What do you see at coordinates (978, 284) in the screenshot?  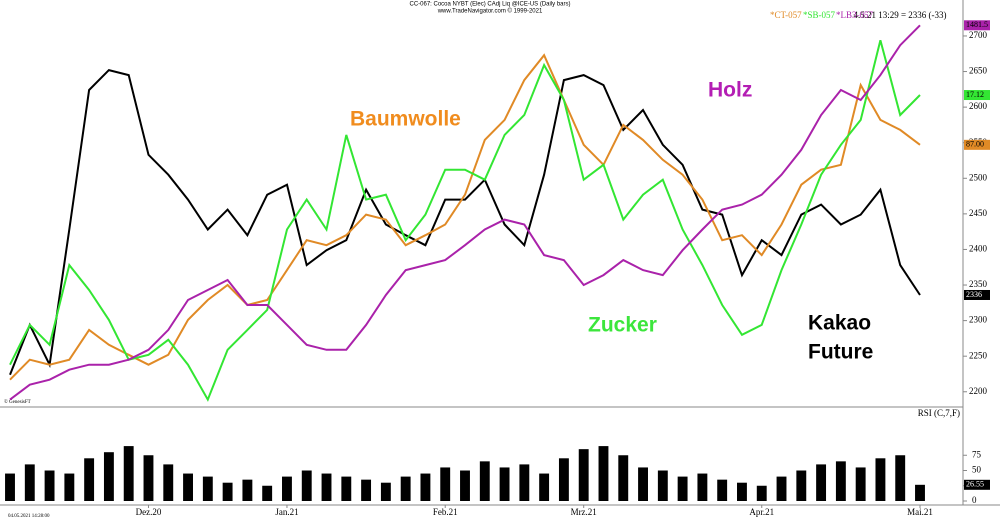 I see `y-tick-label: 2350` at bounding box center [978, 284].